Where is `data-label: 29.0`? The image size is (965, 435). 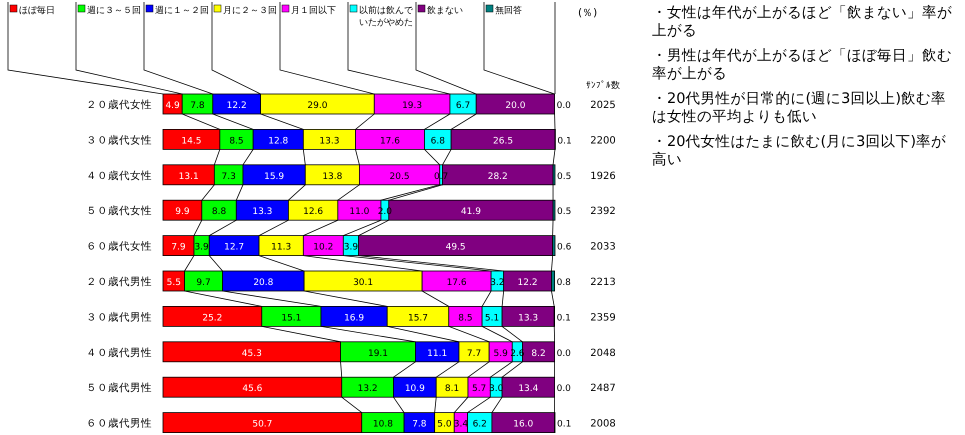
data-label: 29.0 is located at coordinates (317, 106).